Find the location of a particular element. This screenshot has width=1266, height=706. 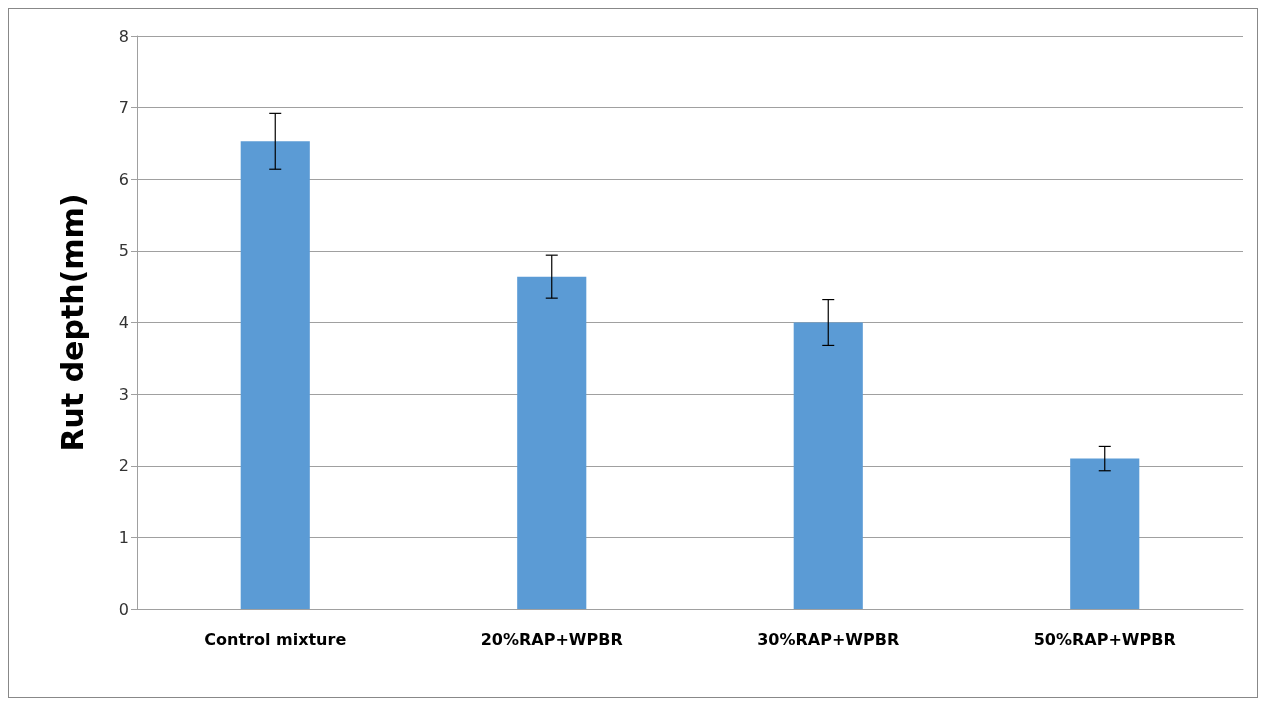

y-tick-label: 5 is located at coordinates (123, 251).